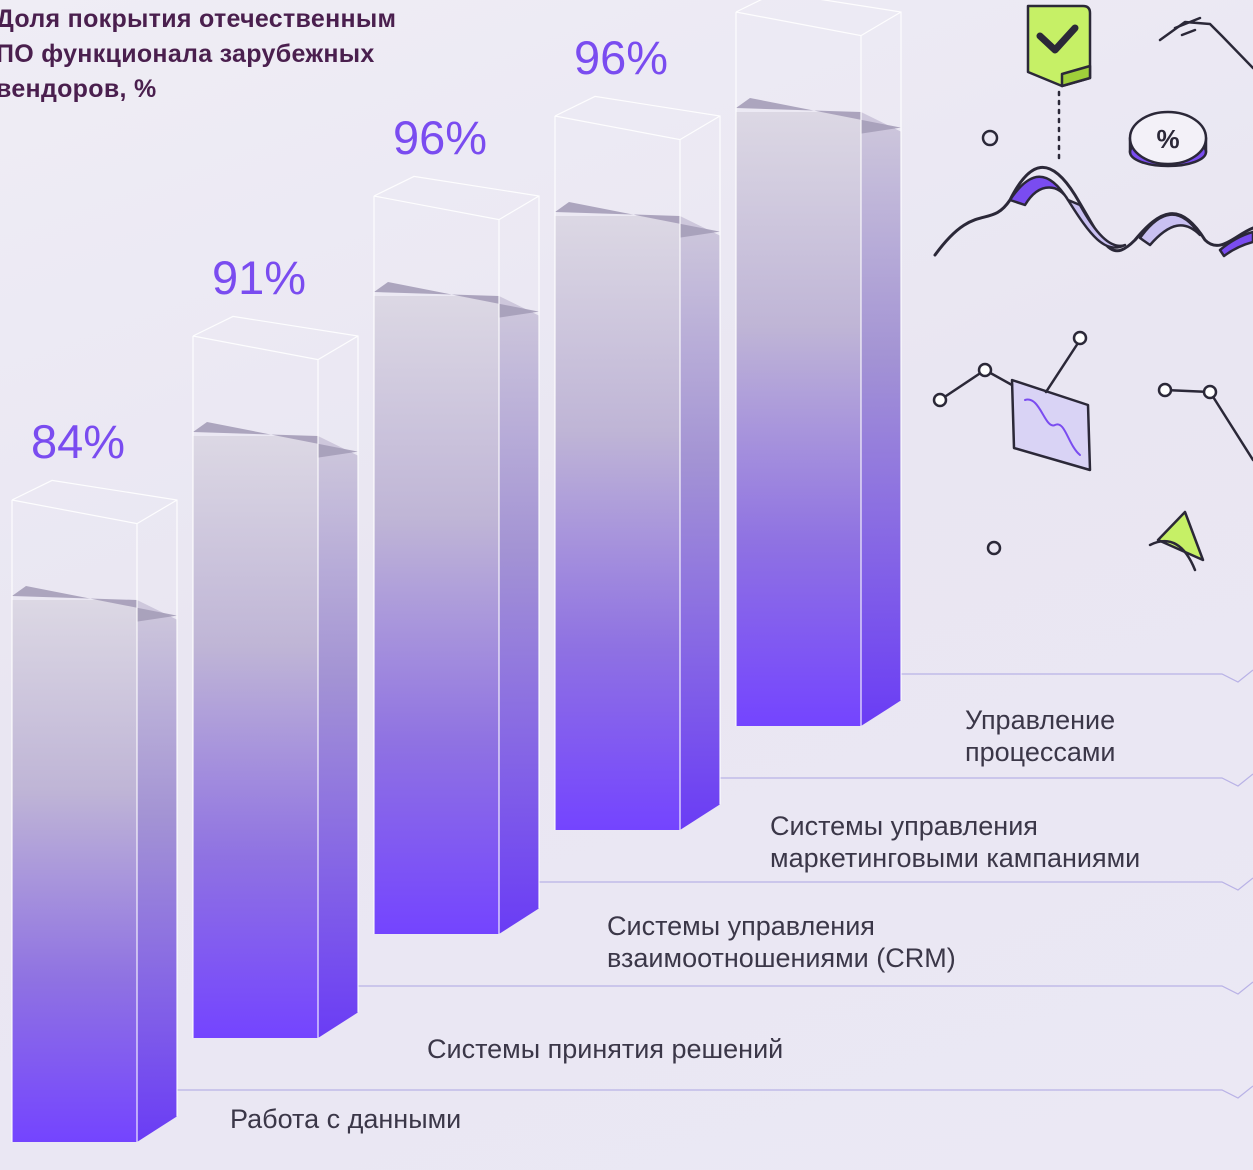  I want to click on check-icon, so click(1059, 83).